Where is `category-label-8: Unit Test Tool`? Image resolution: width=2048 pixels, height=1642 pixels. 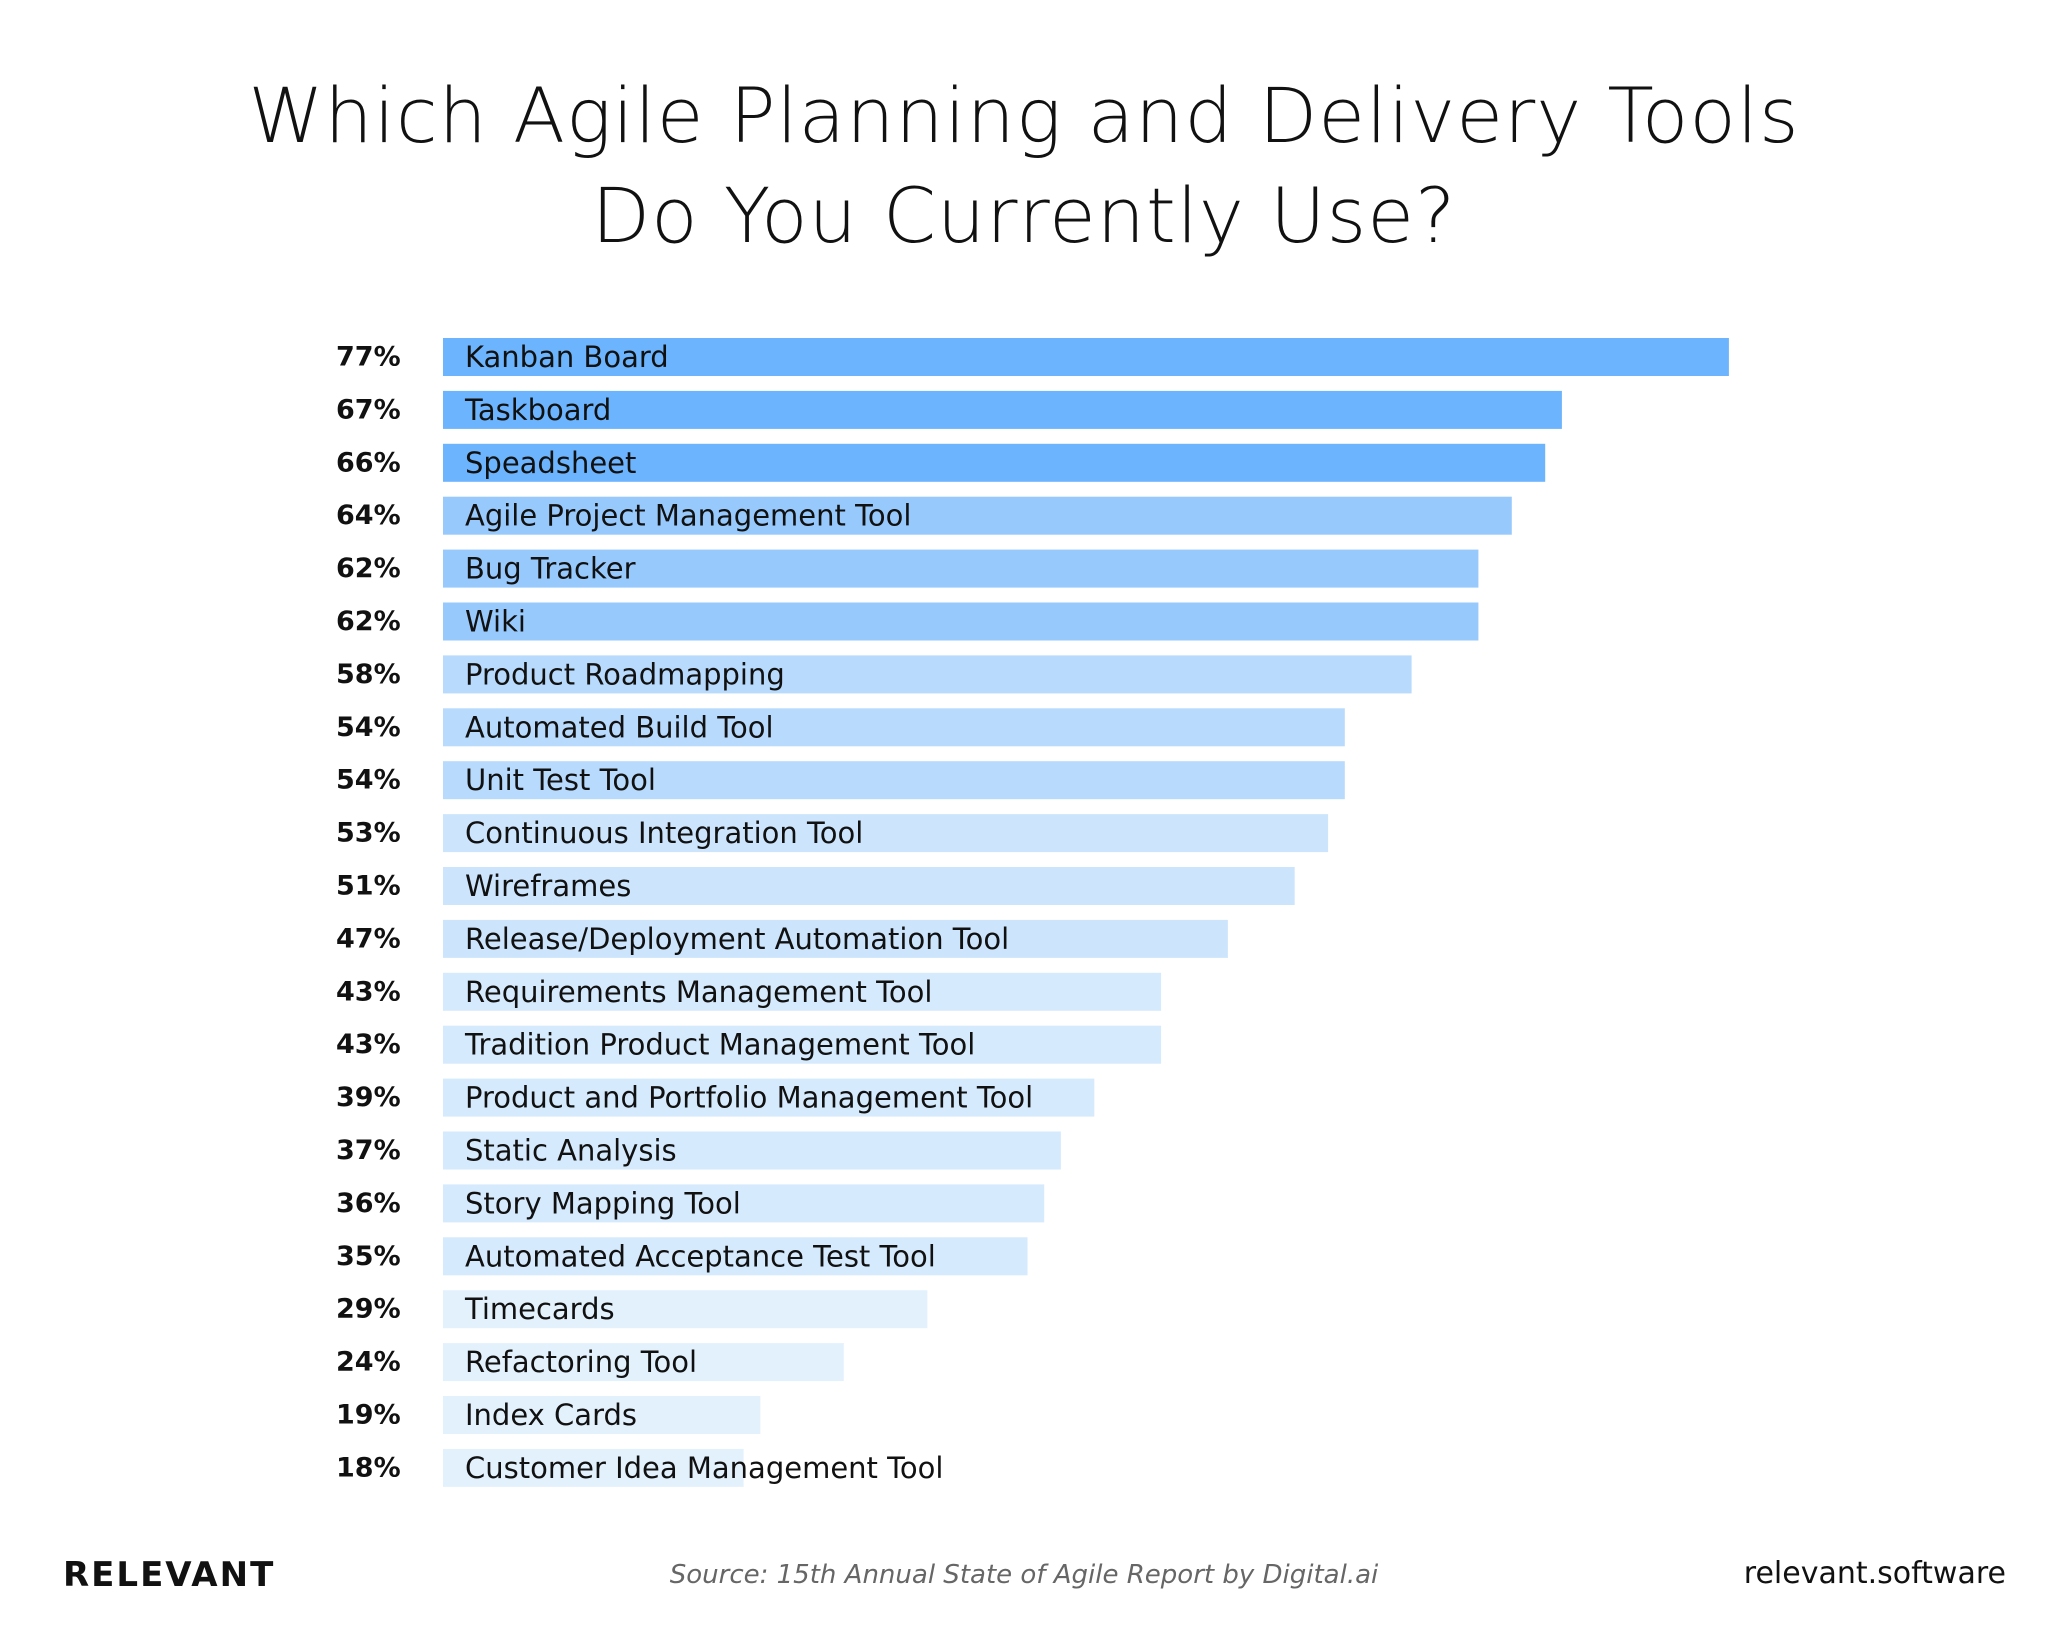 category-label-8: Unit Test Tool is located at coordinates (560, 780).